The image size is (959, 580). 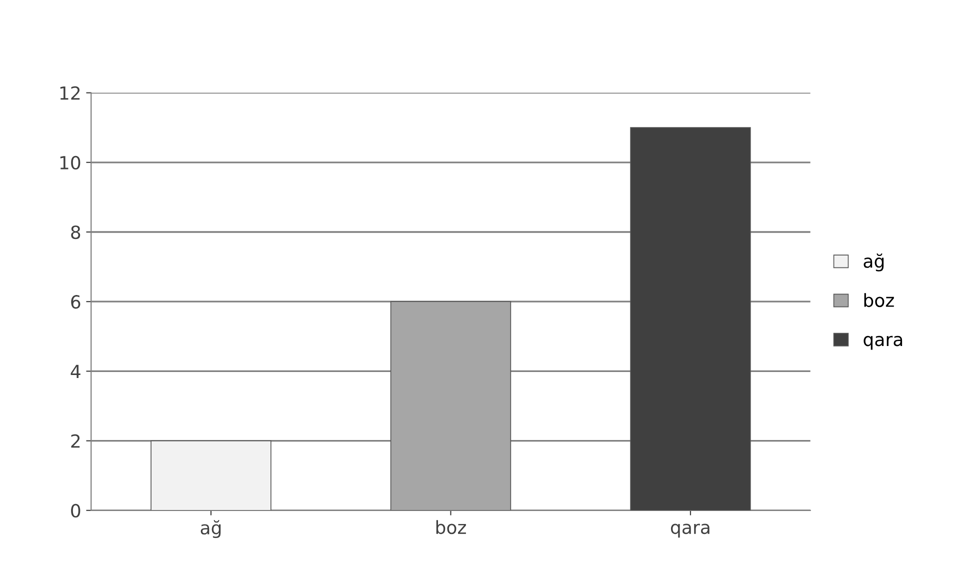 I want to click on legend-label: qara, so click(x=883, y=343).